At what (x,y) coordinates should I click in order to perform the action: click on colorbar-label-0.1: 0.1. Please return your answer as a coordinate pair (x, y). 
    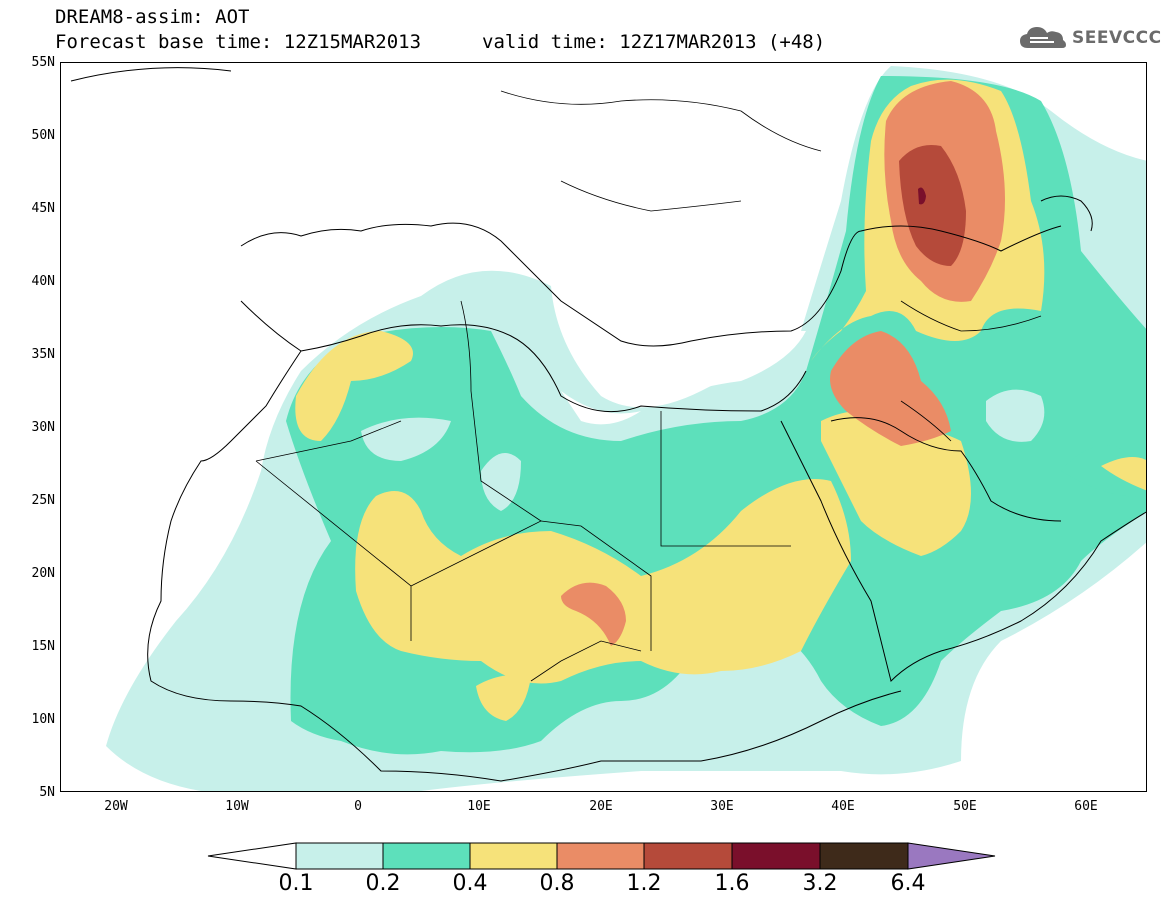
    Looking at the image, I should click on (296, 883).